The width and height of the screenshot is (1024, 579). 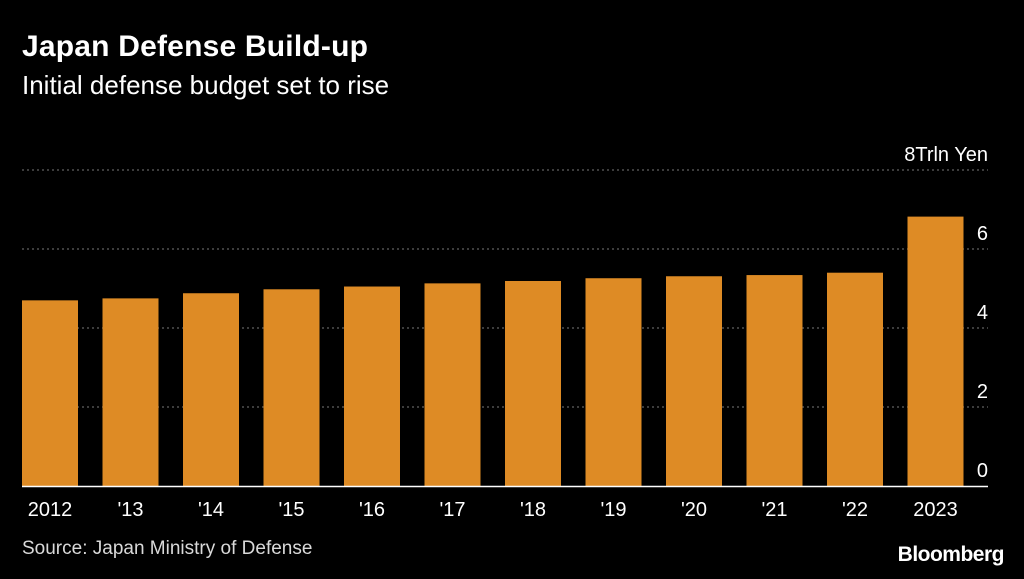 What do you see at coordinates (533, 510) in the screenshot?
I see `x-tick-label: '18` at bounding box center [533, 510].